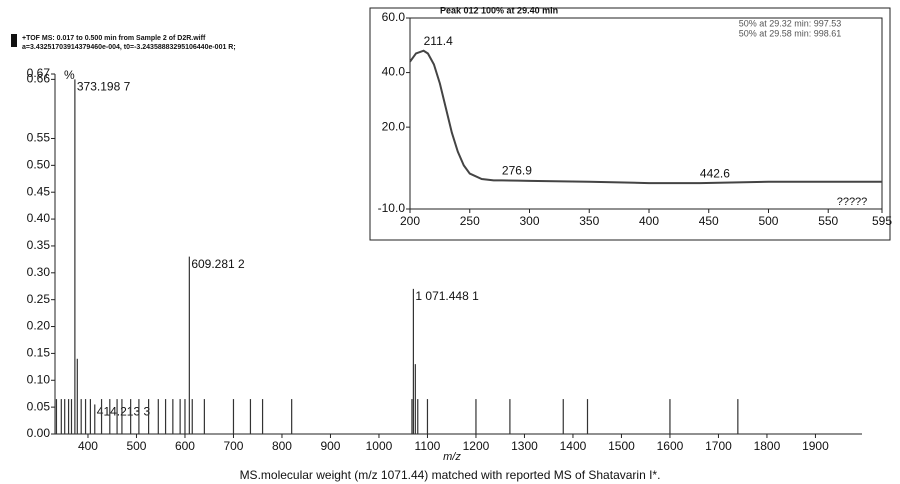 Image resolution: width=900 pixels, height=484 pixels. What do you see at coordinates (573, 446) in the screenshot?
I see `x-tick-label: 1400` at bounding box center [573, 446].